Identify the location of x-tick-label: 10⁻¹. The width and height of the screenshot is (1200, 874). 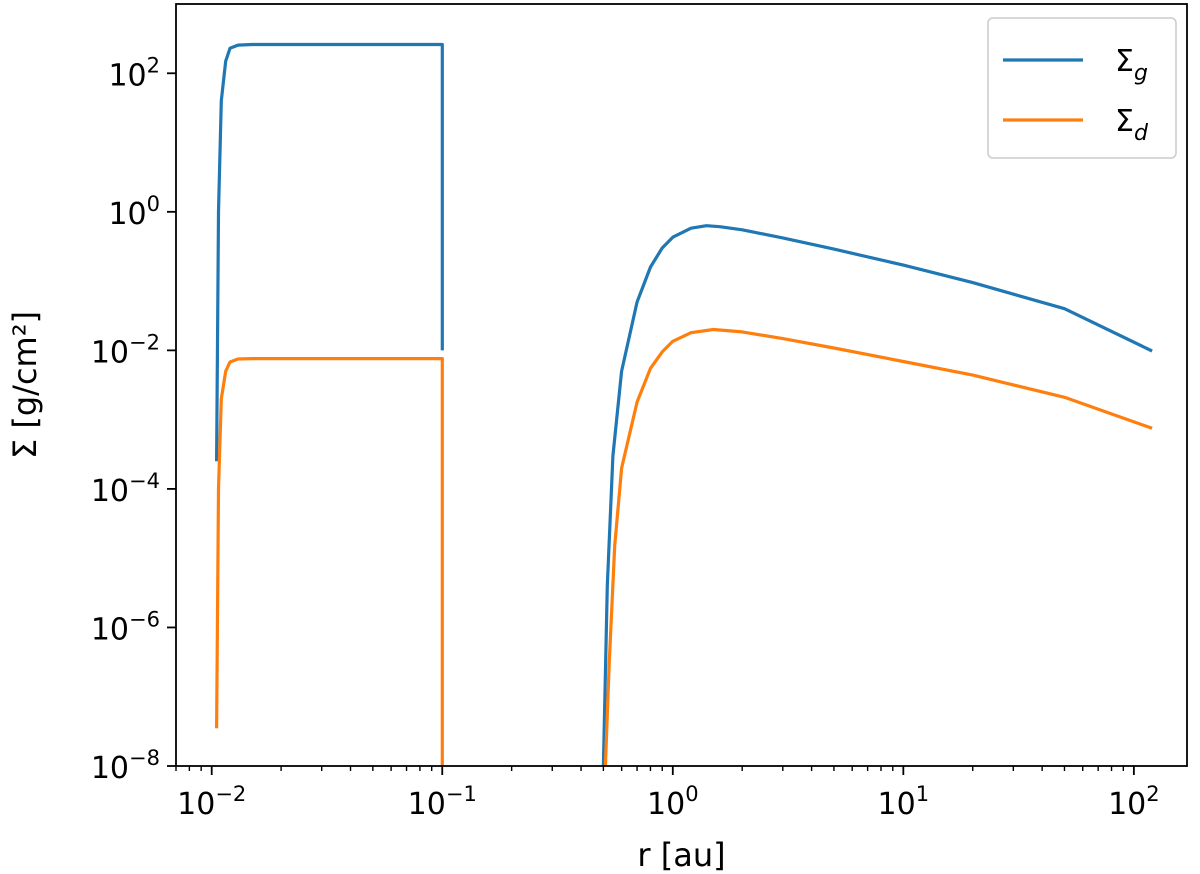
(442, 802).